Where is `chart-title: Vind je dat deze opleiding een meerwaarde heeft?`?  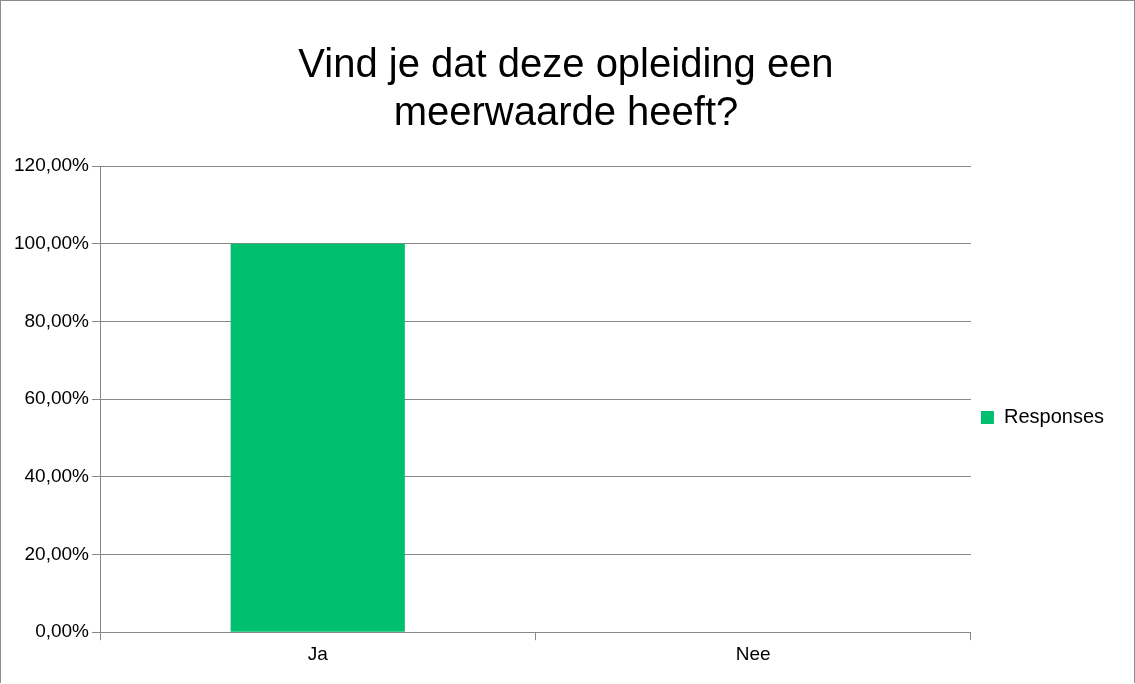 chart-title: Vind je dat deze opleiding een meerwaarde heeft? is located at coordinates (566, 87).